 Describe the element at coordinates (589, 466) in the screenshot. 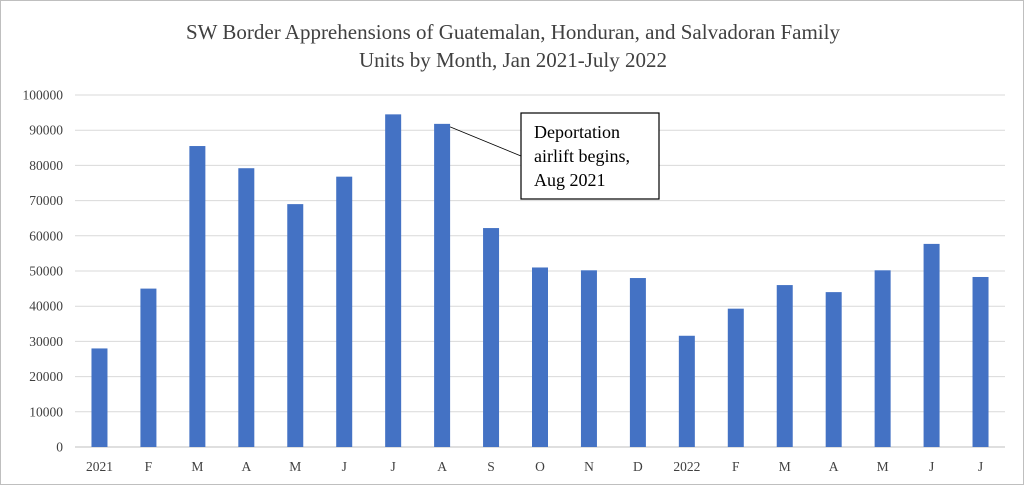

I see `x-tick-label: N` at that location.